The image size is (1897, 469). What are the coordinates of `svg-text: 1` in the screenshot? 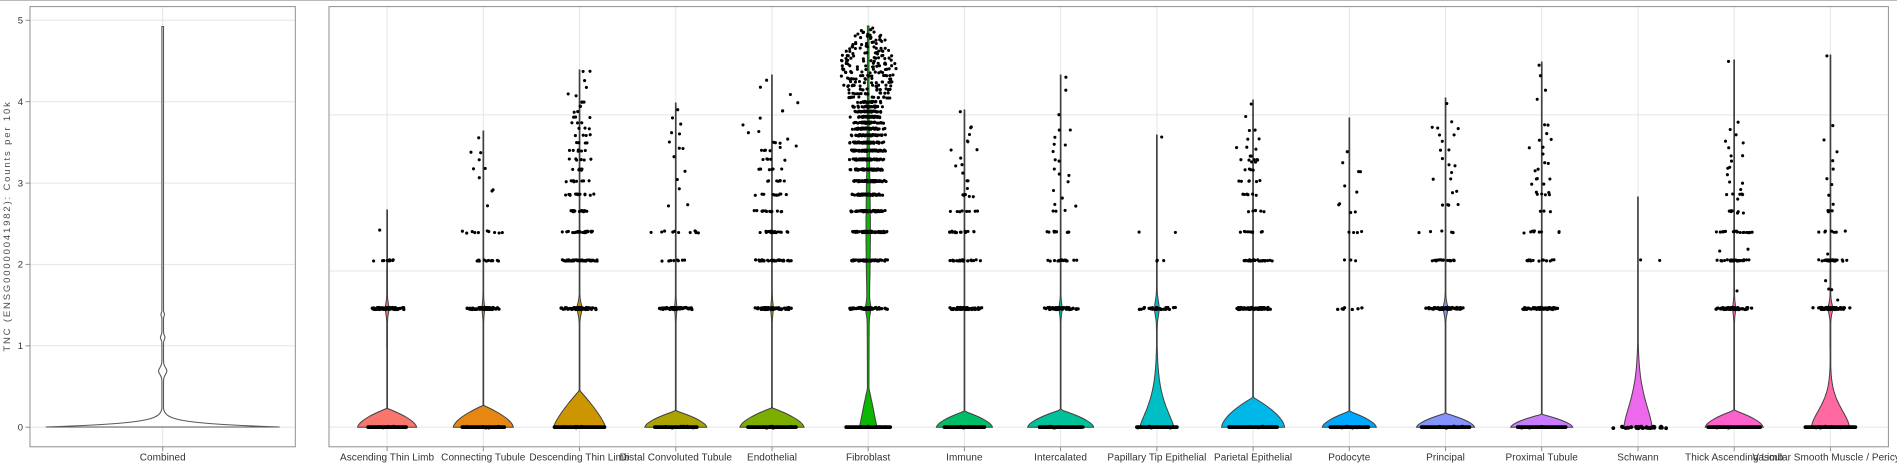 It's located at (20, 346).